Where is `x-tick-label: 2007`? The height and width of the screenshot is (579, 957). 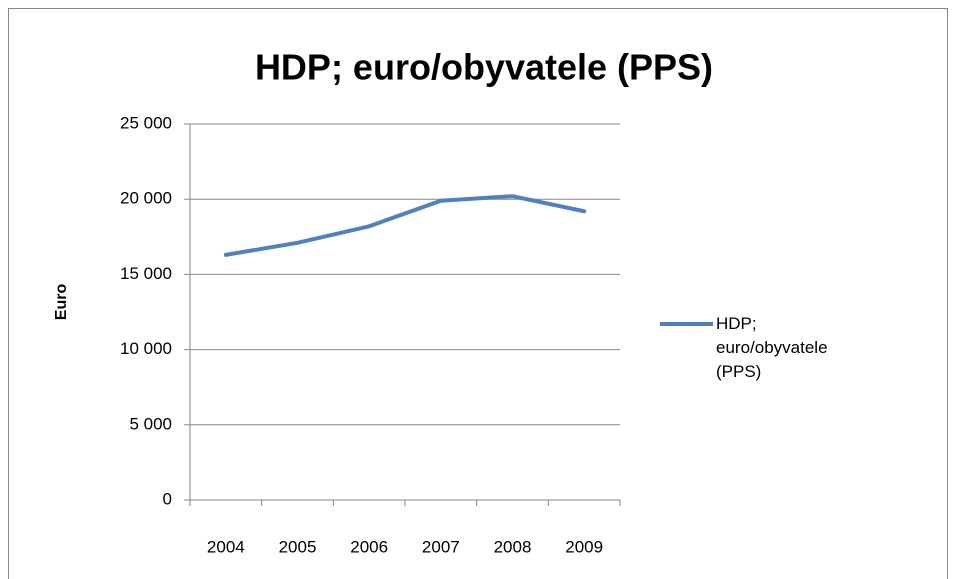
x-tick-label: 2007 is located at coordinates (441, 546).